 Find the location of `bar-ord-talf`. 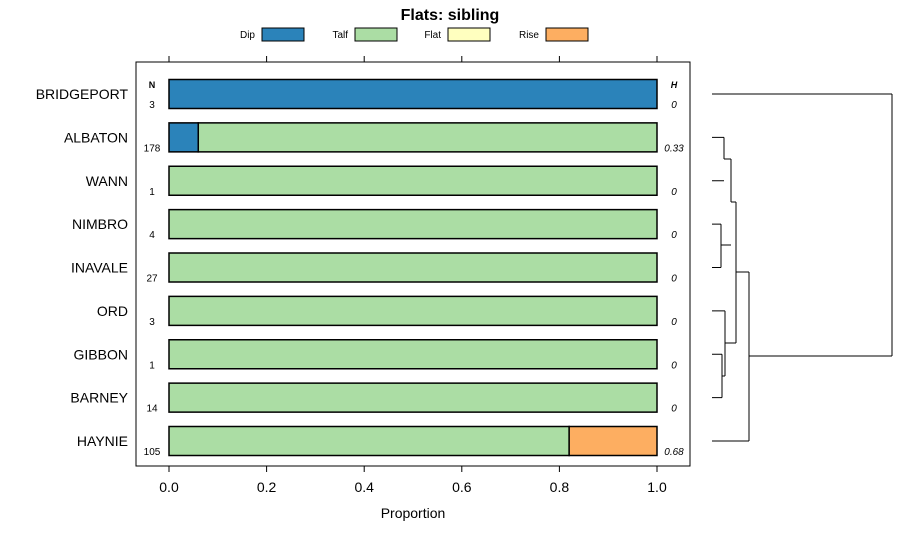

bar-ord-talf is located at coordinates (413, 311).